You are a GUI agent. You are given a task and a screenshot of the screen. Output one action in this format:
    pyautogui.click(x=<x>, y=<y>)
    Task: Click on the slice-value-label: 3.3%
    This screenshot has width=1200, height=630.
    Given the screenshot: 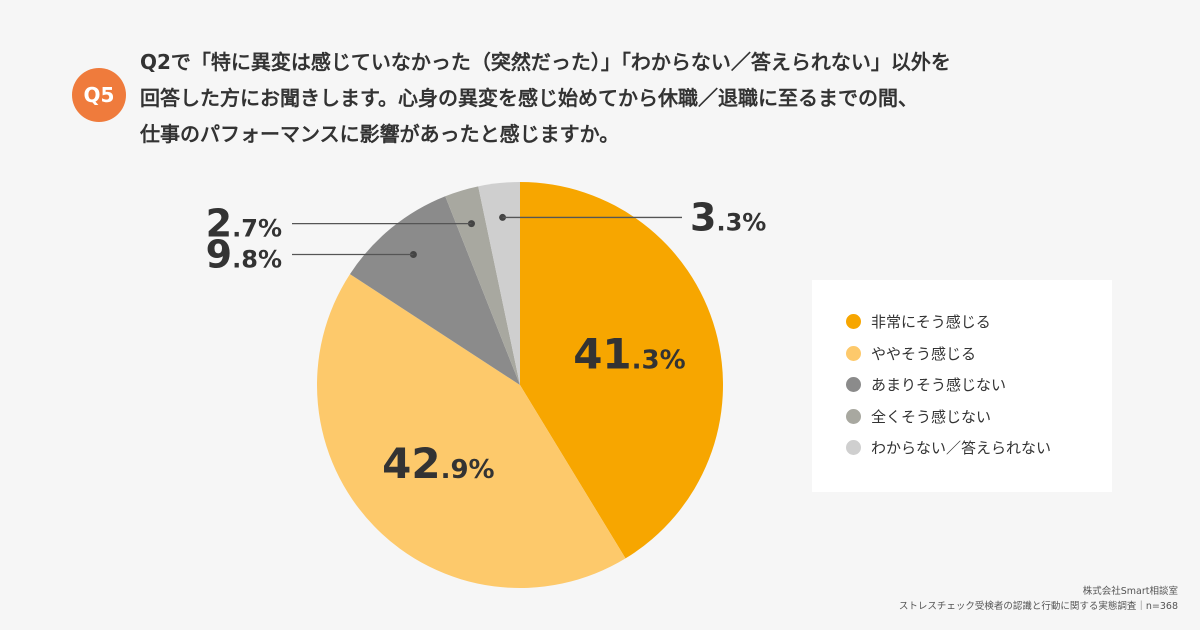 What is the action you would take?
    pyautogui.click(x=728, y=217)
    